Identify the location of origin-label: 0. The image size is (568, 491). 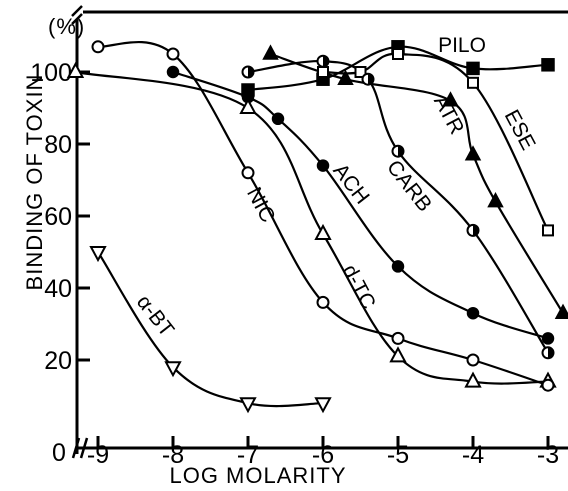
(59, 453).